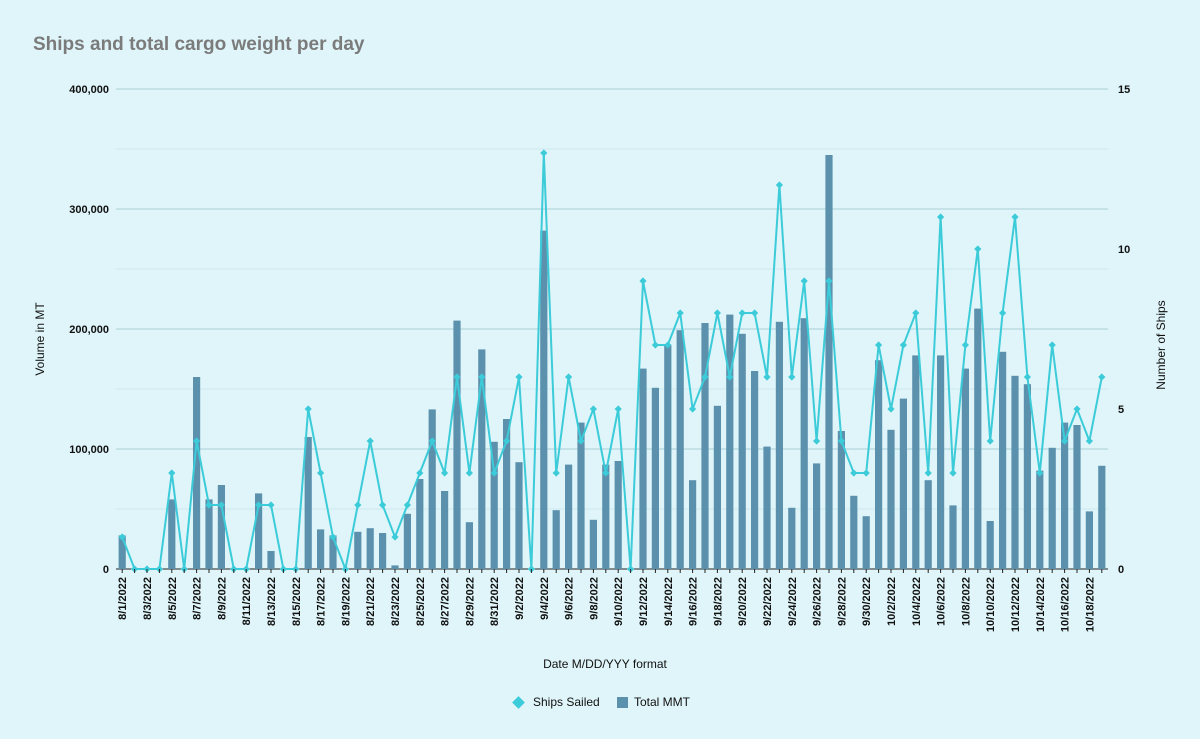 The height and width of the screenshot is (739, 1200). I want to click on x-tick-label: 9/28/2022, so click(842, 601).